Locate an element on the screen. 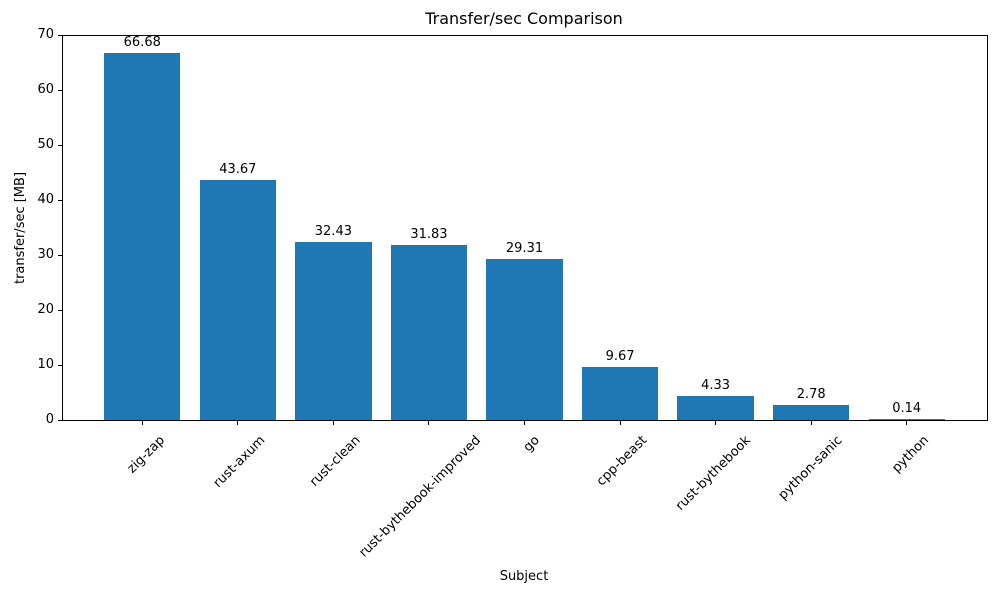 The width and height of the screenshot is (1000, 600). x-tick-label: python-sanic is located at coordinates (810, 468).